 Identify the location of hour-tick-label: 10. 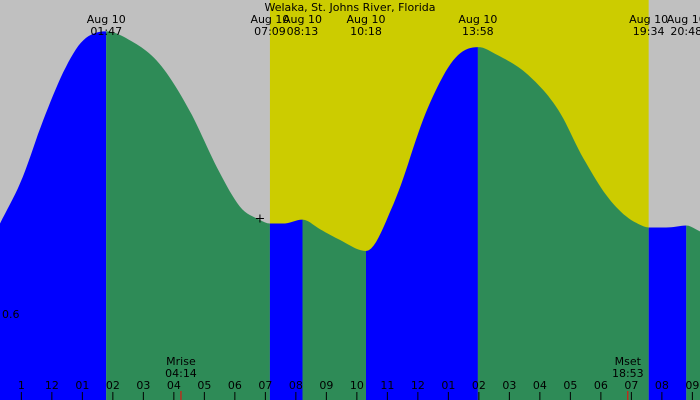
(357, 385).